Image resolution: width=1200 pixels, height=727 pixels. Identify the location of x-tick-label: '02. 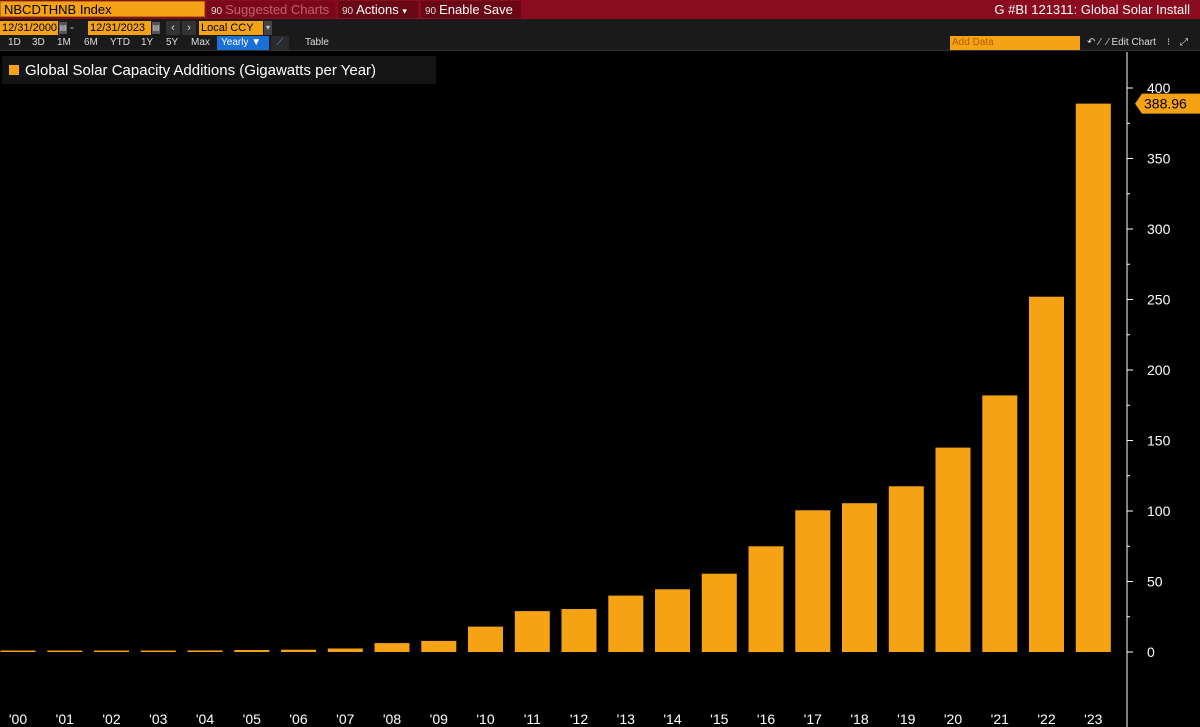
(111, 719).